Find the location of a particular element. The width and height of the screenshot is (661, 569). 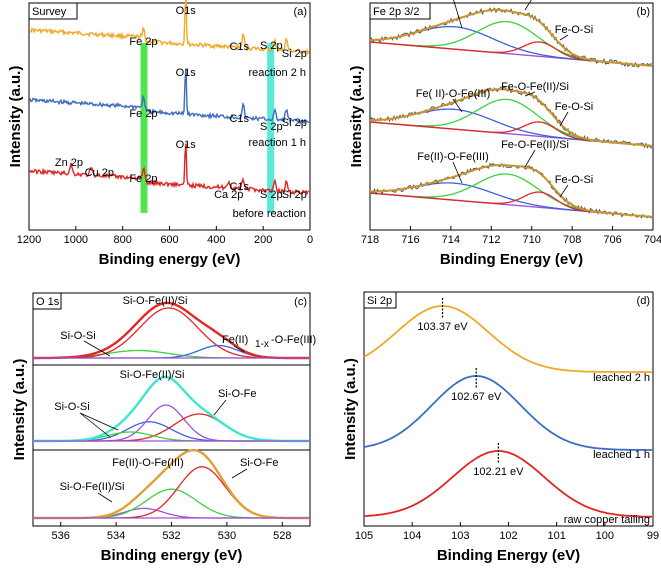

x-tick-label: 105 is located at coordinates (364, 536).